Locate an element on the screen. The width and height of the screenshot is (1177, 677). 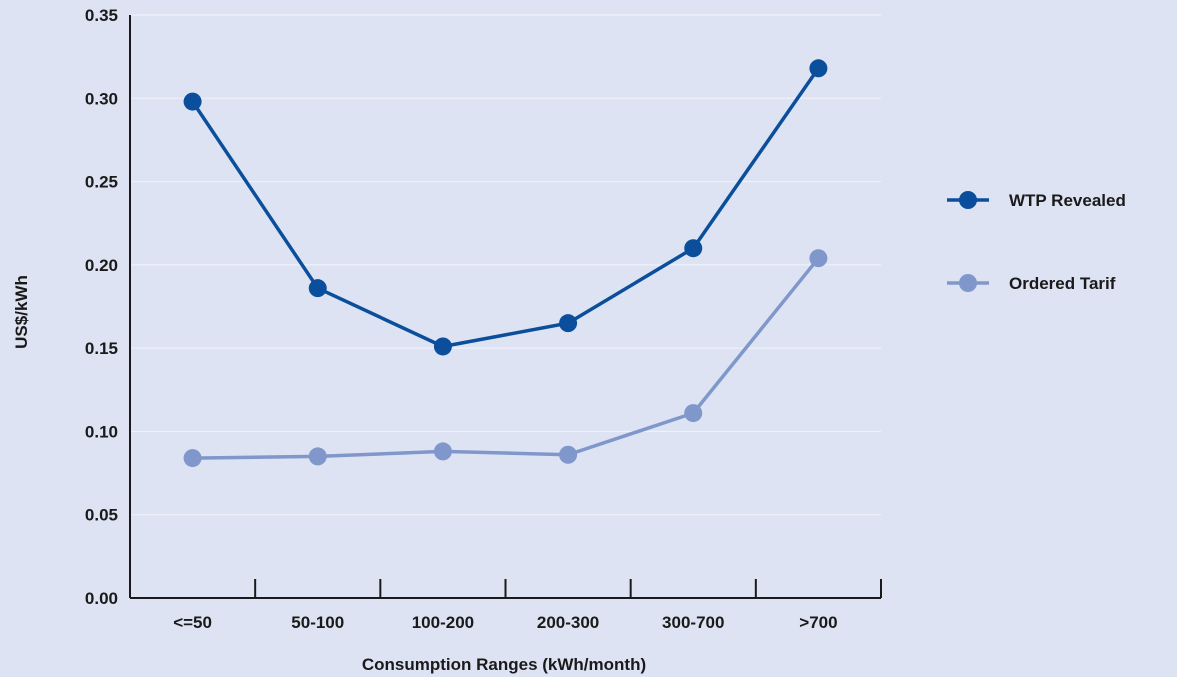
x-tick-label: 200-300 is located at coordinates (568, 622).